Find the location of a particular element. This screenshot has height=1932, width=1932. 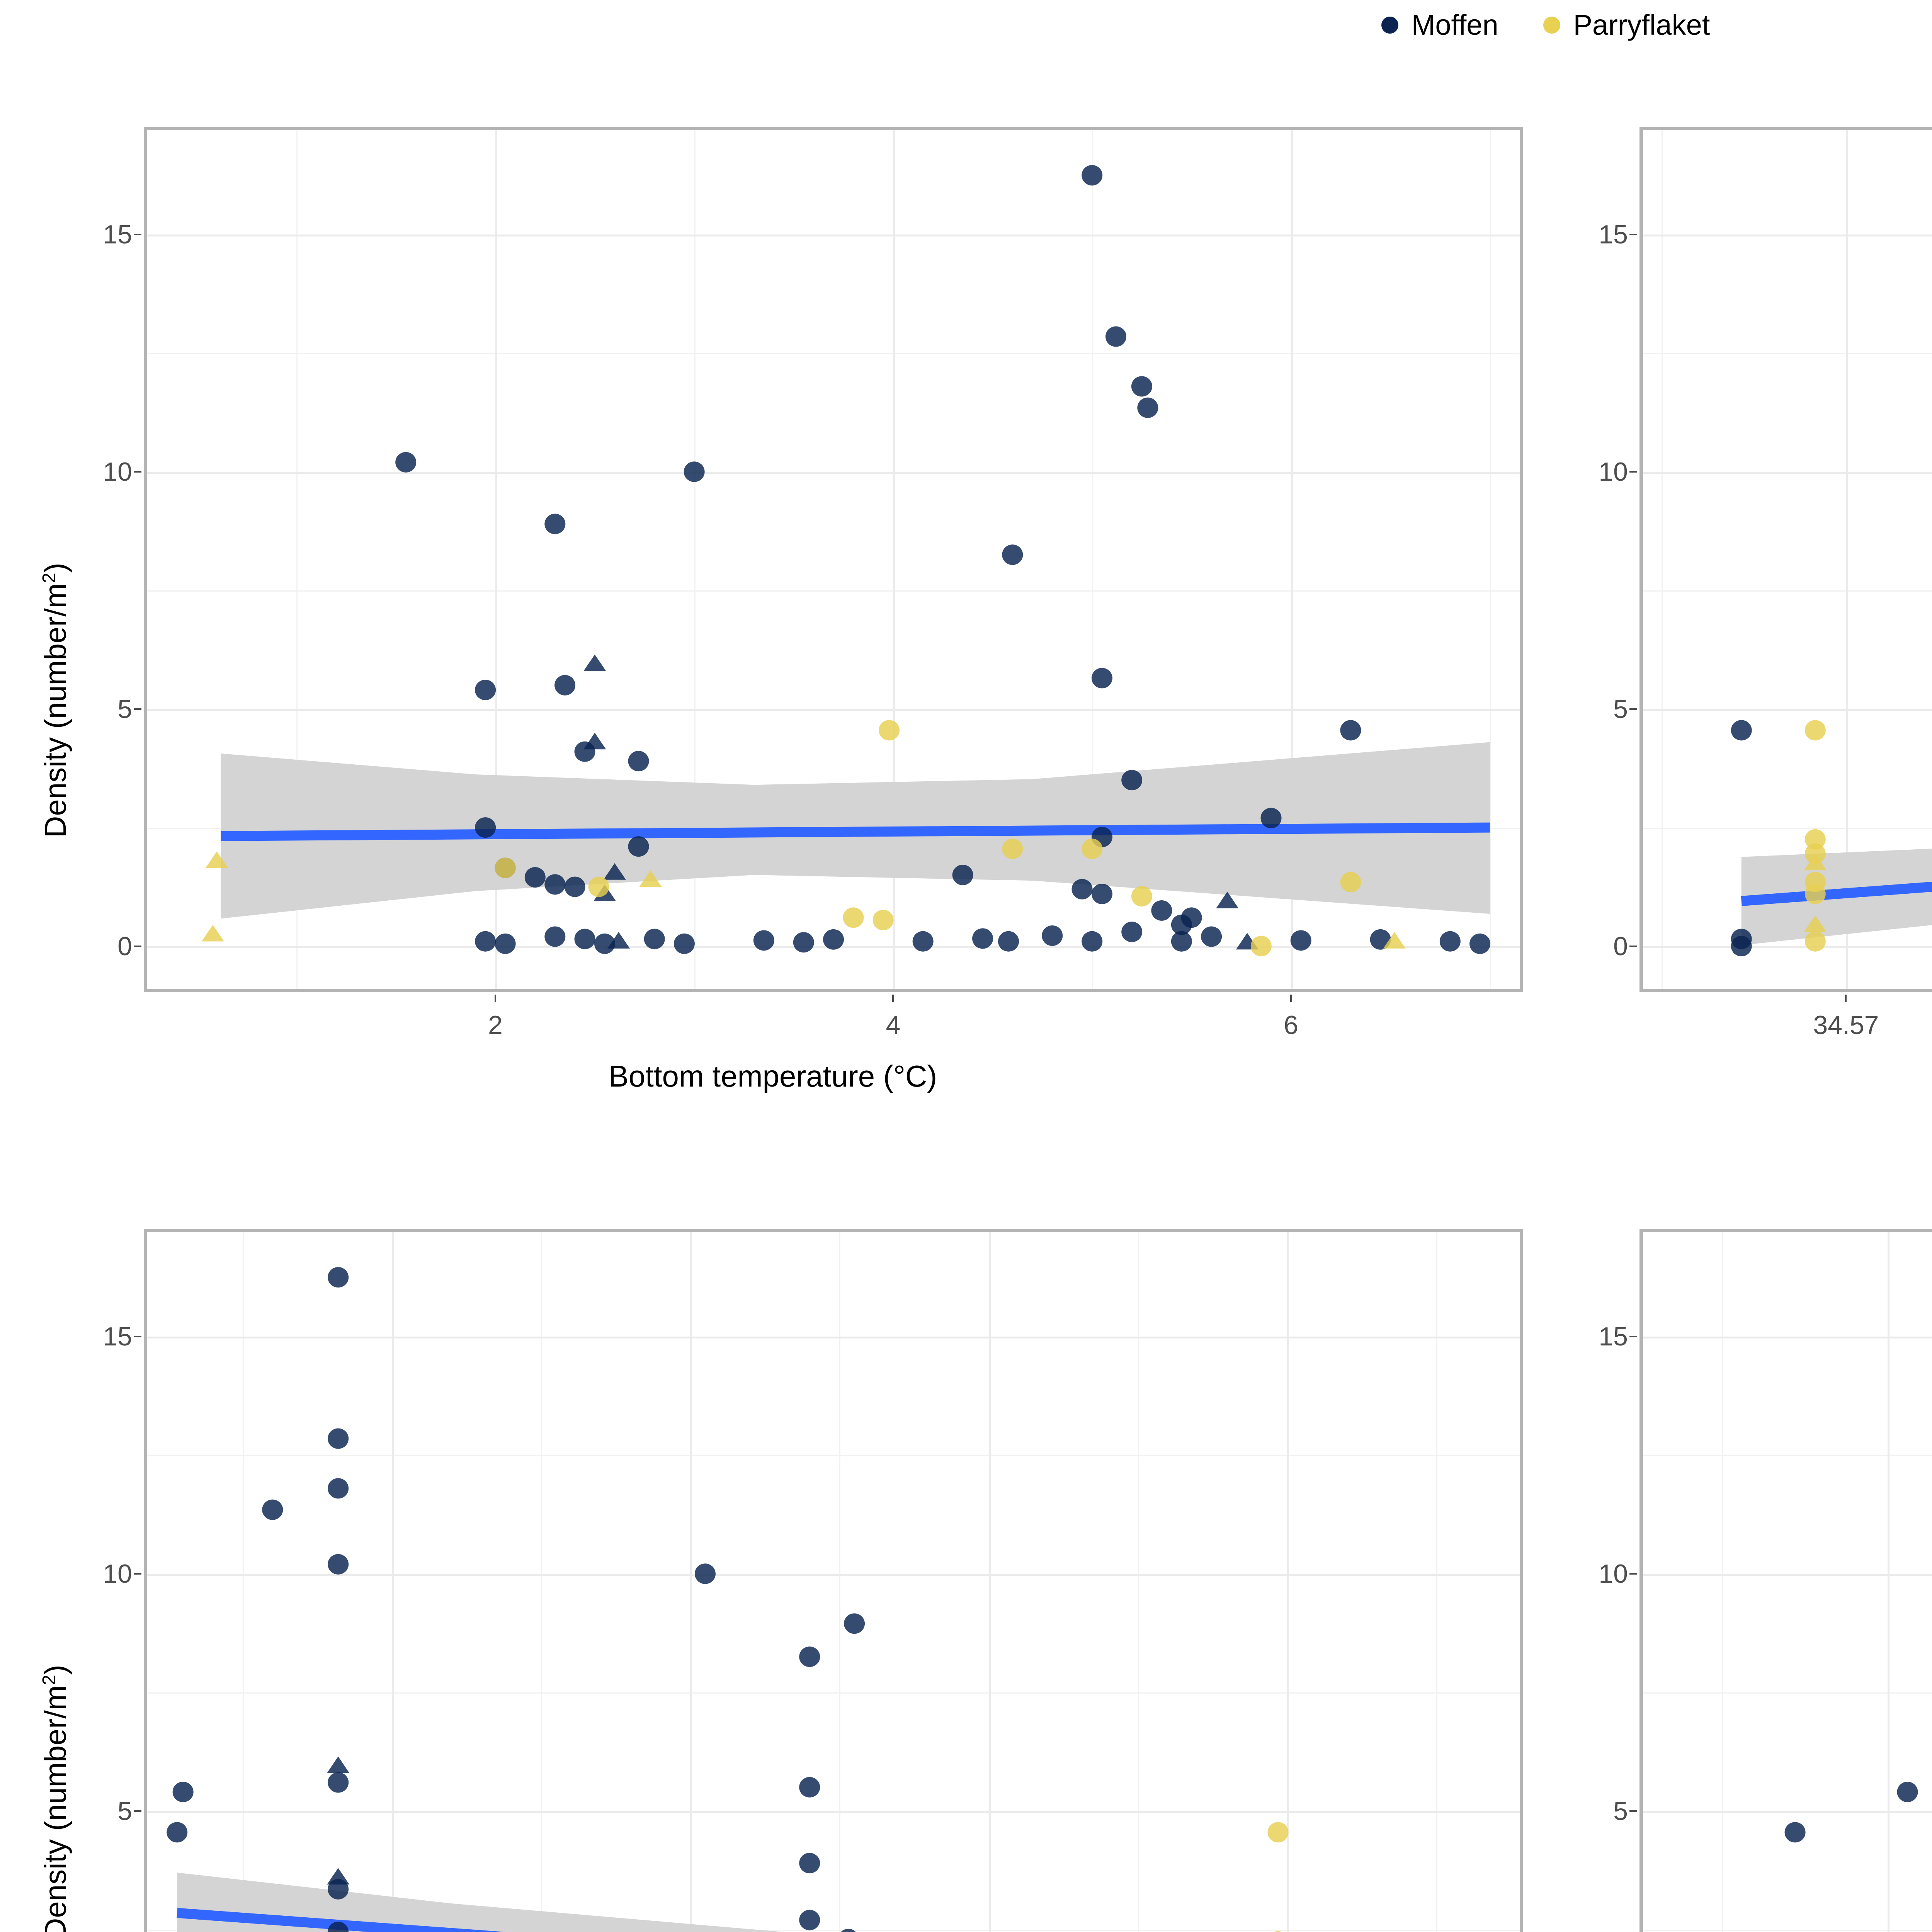

legend-item-parryflaket: Parryflaket is located at coordinates (1627, 25).